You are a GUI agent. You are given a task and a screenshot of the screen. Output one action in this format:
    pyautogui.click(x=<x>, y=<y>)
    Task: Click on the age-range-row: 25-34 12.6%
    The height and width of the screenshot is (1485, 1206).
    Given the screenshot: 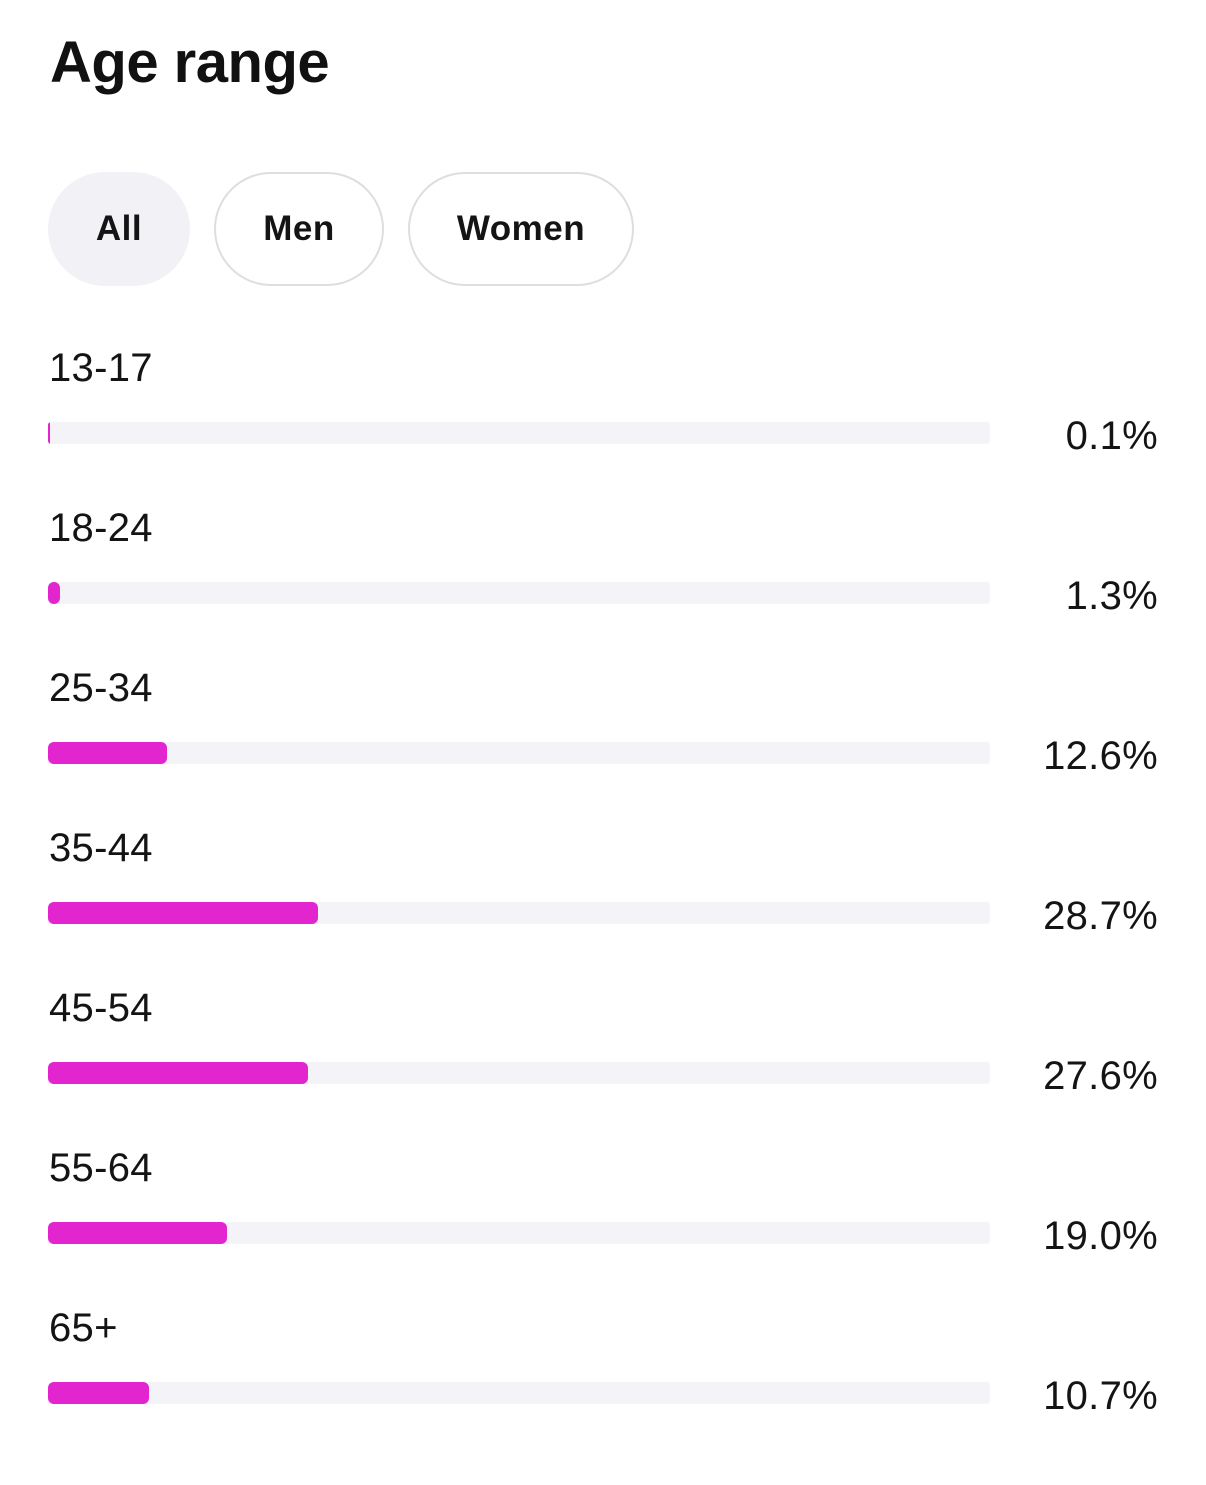 What is the action you would take?
    pyautogui.click(x=603, y=738)
    